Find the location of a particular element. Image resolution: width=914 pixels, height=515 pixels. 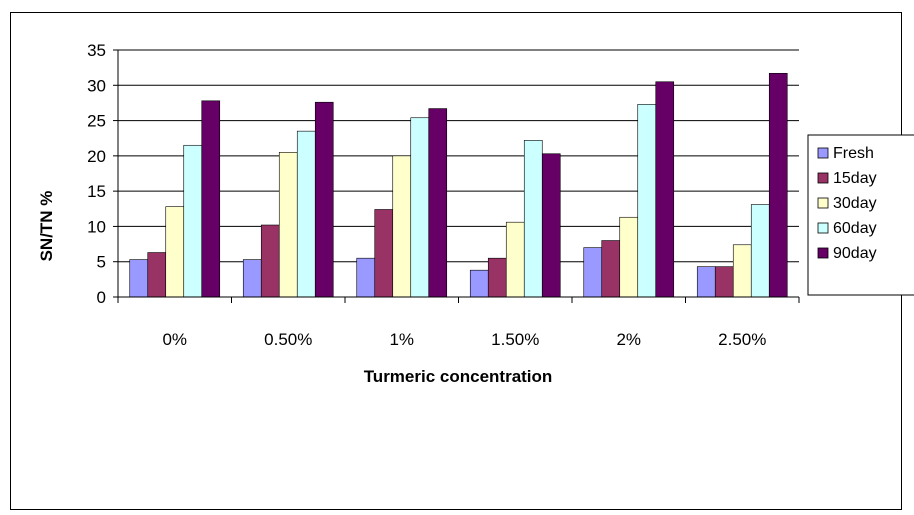

legend-swatch-60day is located at coordinates (823, 228).